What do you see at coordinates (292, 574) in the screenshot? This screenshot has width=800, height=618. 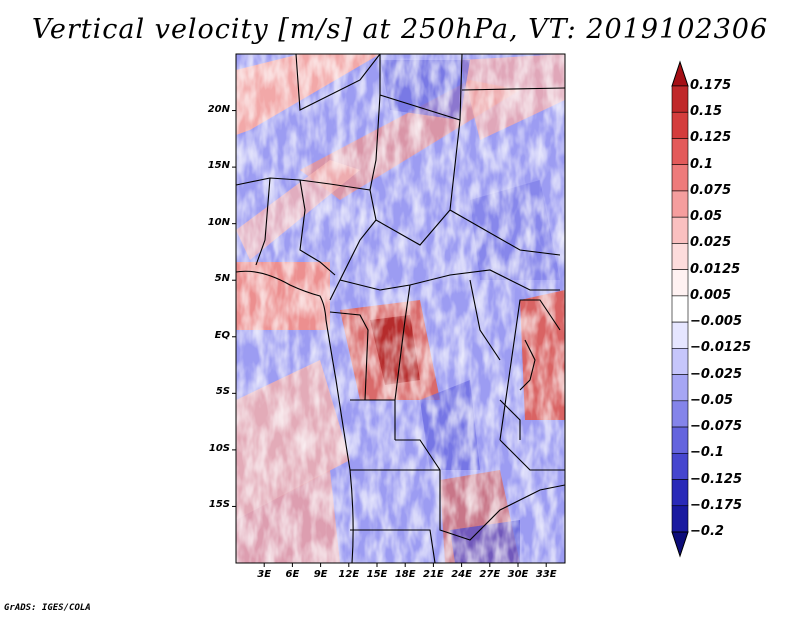 I see `lon-tick-label: 6E` at bounding box center [292, 574].